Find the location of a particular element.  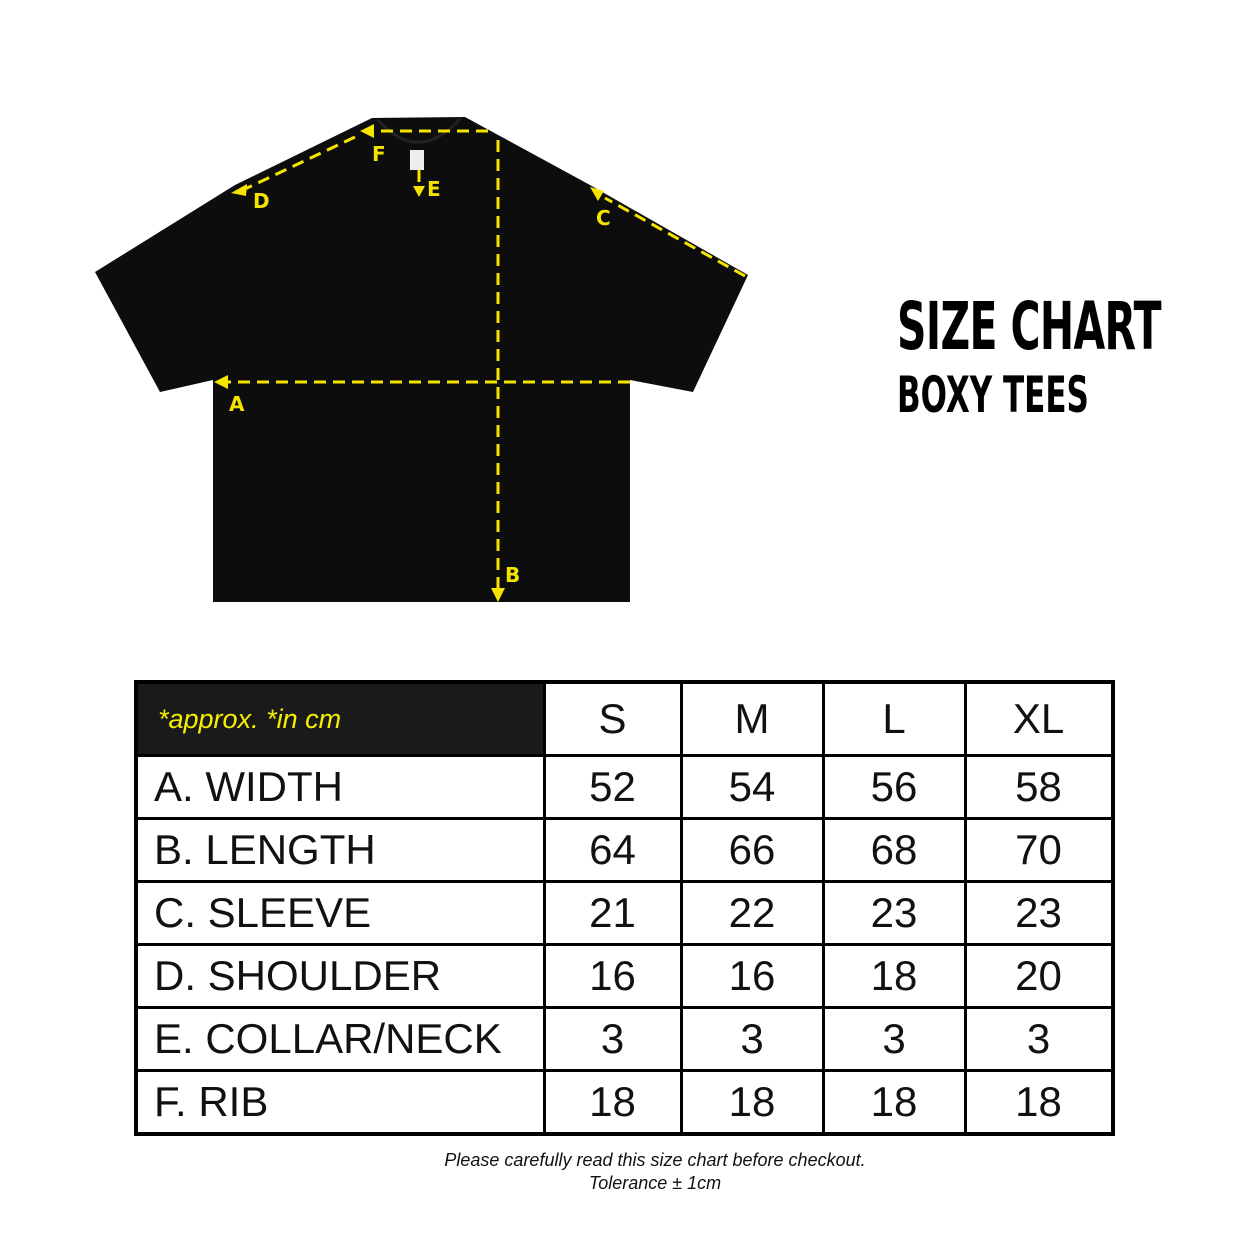

cell: 21 is located at coordinates (612, 913).